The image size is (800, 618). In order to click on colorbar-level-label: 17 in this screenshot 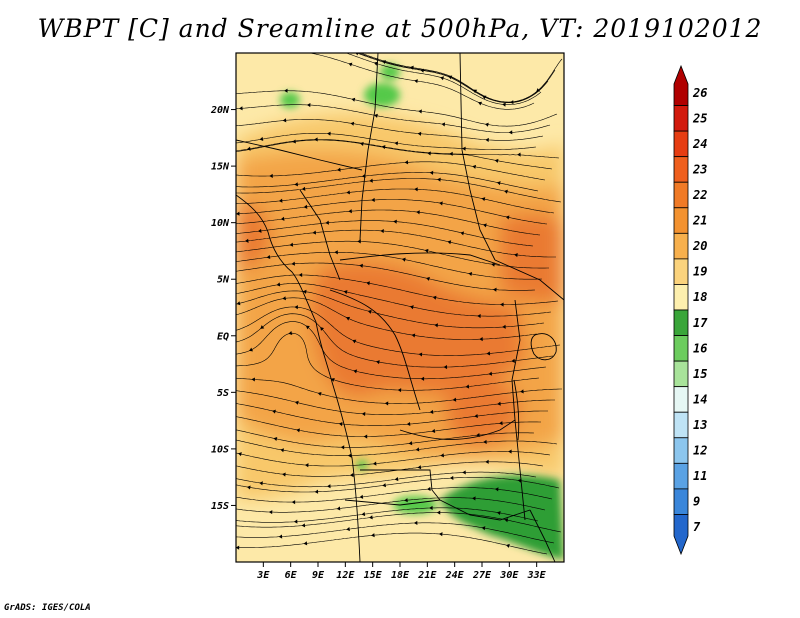, I will do `click(700, 323)`.